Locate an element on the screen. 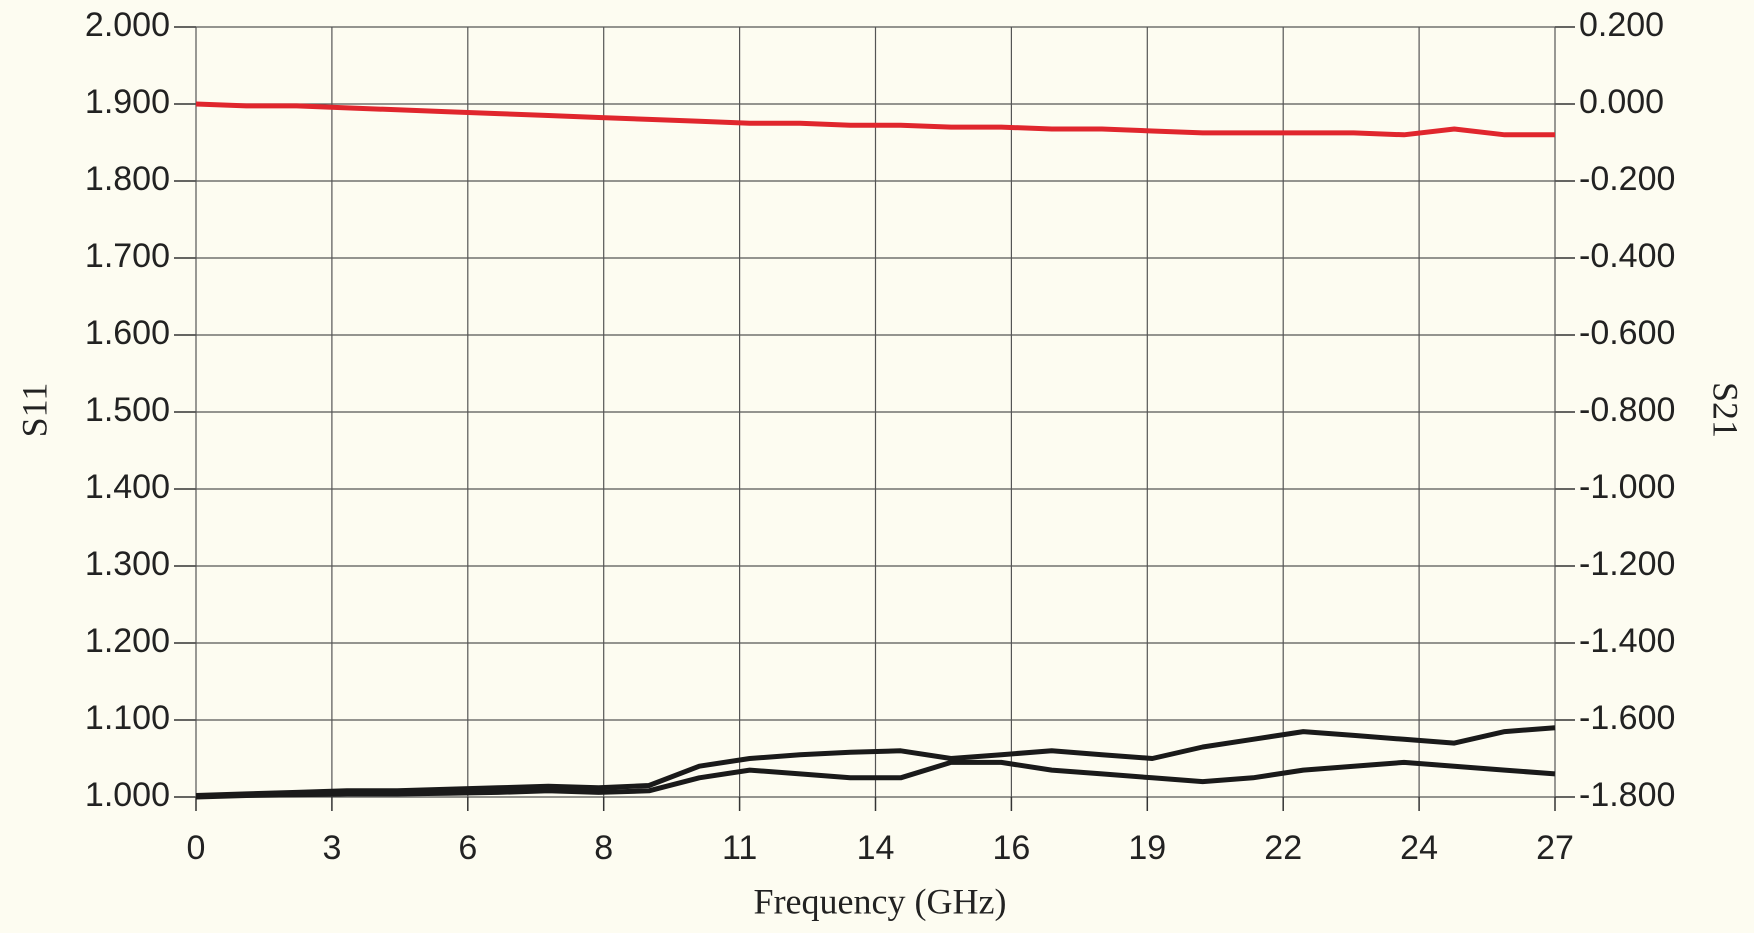 This screenshot has width=1754, height=933. x-tick-label: 16 is located at coordinates (1011, 848).